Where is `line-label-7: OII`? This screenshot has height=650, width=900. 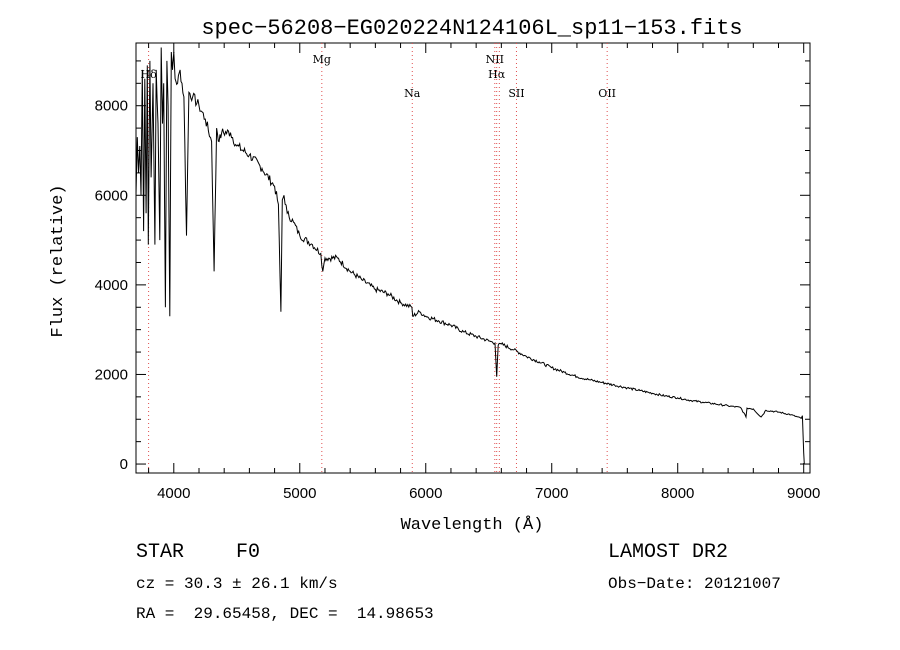 line-label-7: OII is located at coordinates (607, 93).